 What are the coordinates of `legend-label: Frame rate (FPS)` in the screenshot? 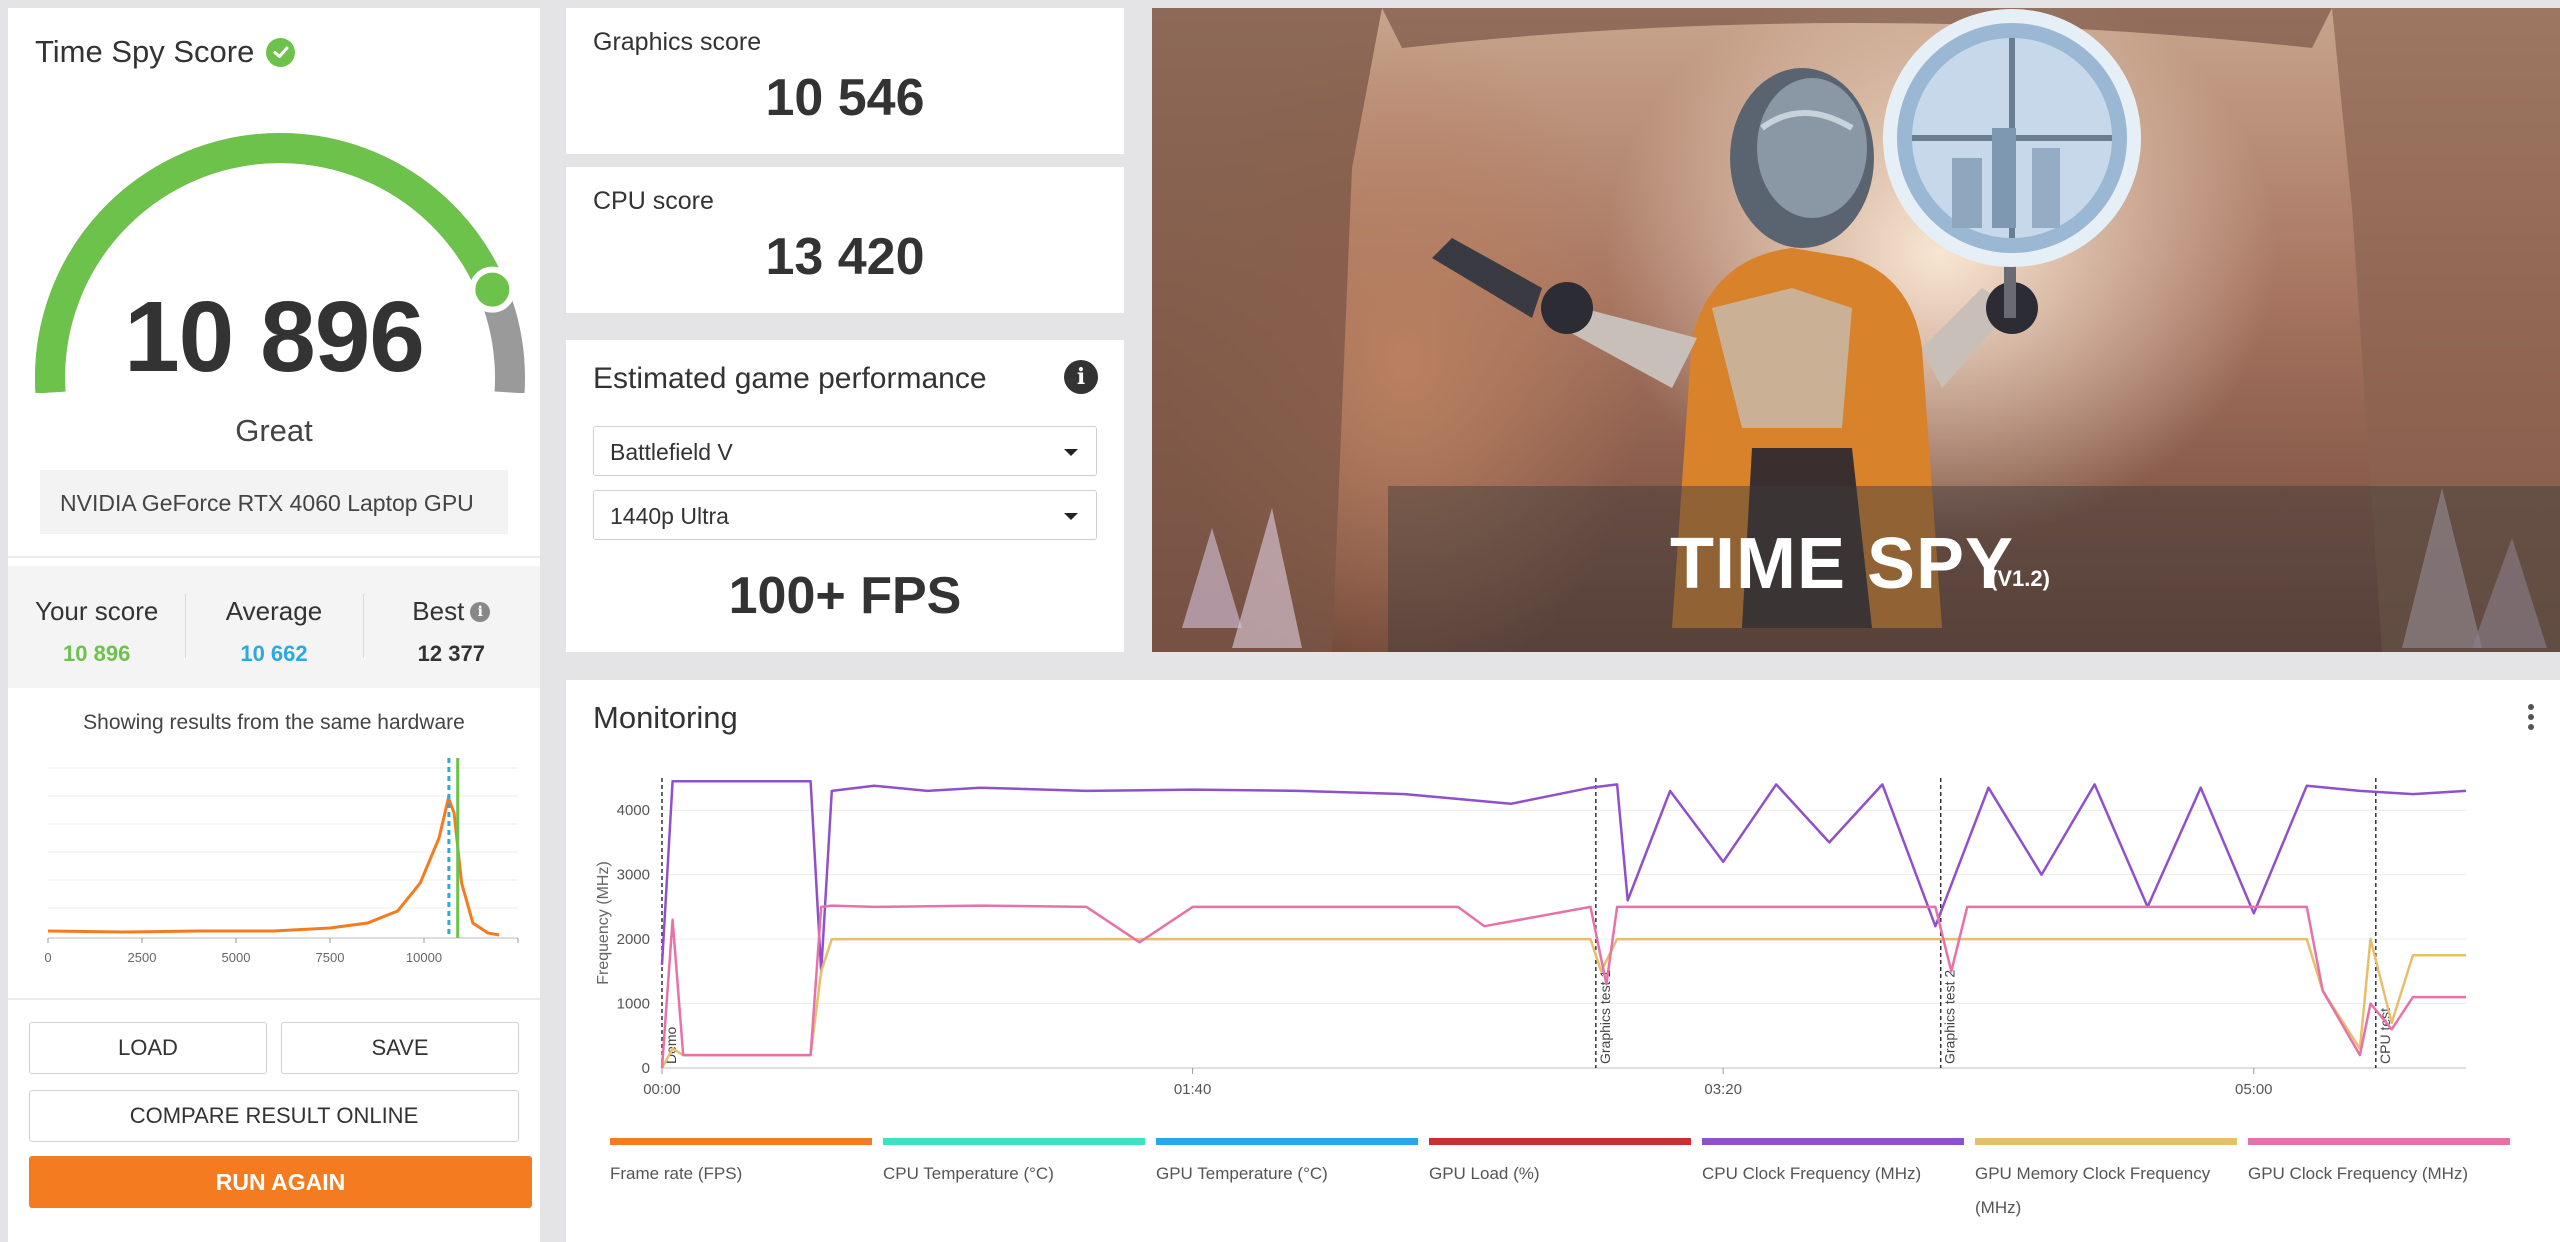 It's located at (676, 1173).